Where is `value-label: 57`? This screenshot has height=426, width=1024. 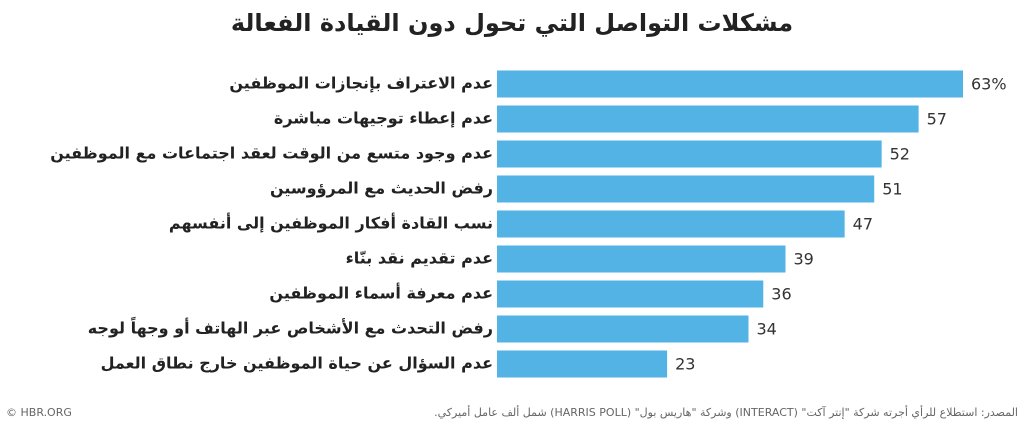 value-label: 57 is located at coordinates (937, 119).